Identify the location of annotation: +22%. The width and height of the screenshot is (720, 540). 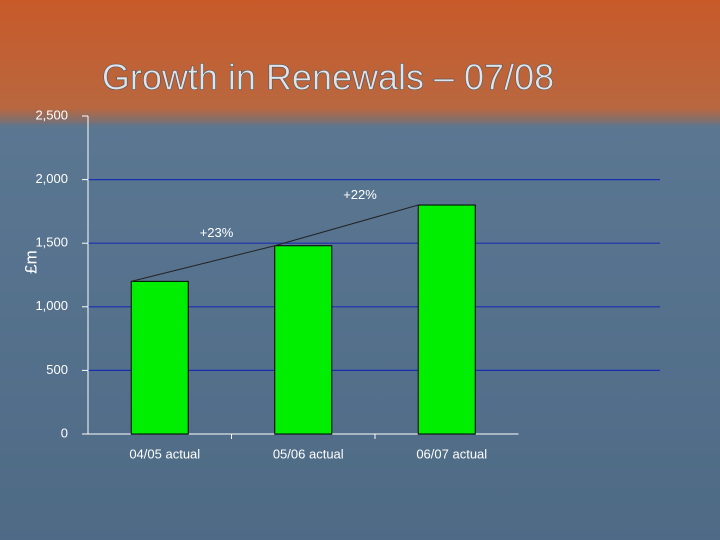
(360, 194).